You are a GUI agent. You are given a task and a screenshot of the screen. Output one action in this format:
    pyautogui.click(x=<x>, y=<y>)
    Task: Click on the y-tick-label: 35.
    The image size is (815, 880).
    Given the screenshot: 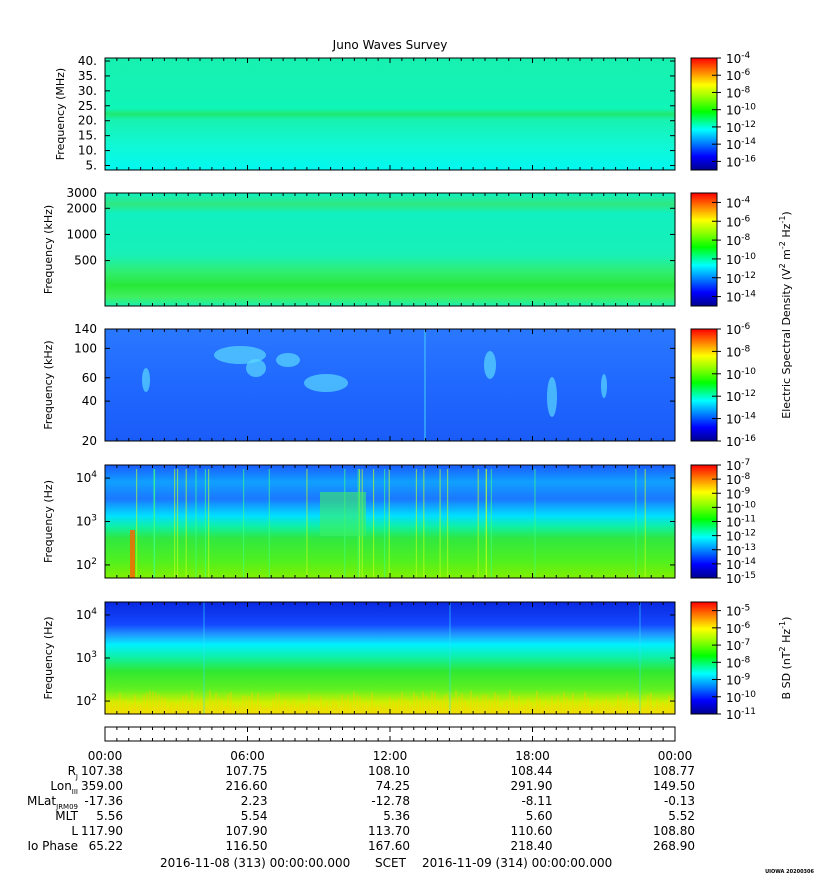 What is the action you would take?
    pyautogui.click(x=87, y=76)
    